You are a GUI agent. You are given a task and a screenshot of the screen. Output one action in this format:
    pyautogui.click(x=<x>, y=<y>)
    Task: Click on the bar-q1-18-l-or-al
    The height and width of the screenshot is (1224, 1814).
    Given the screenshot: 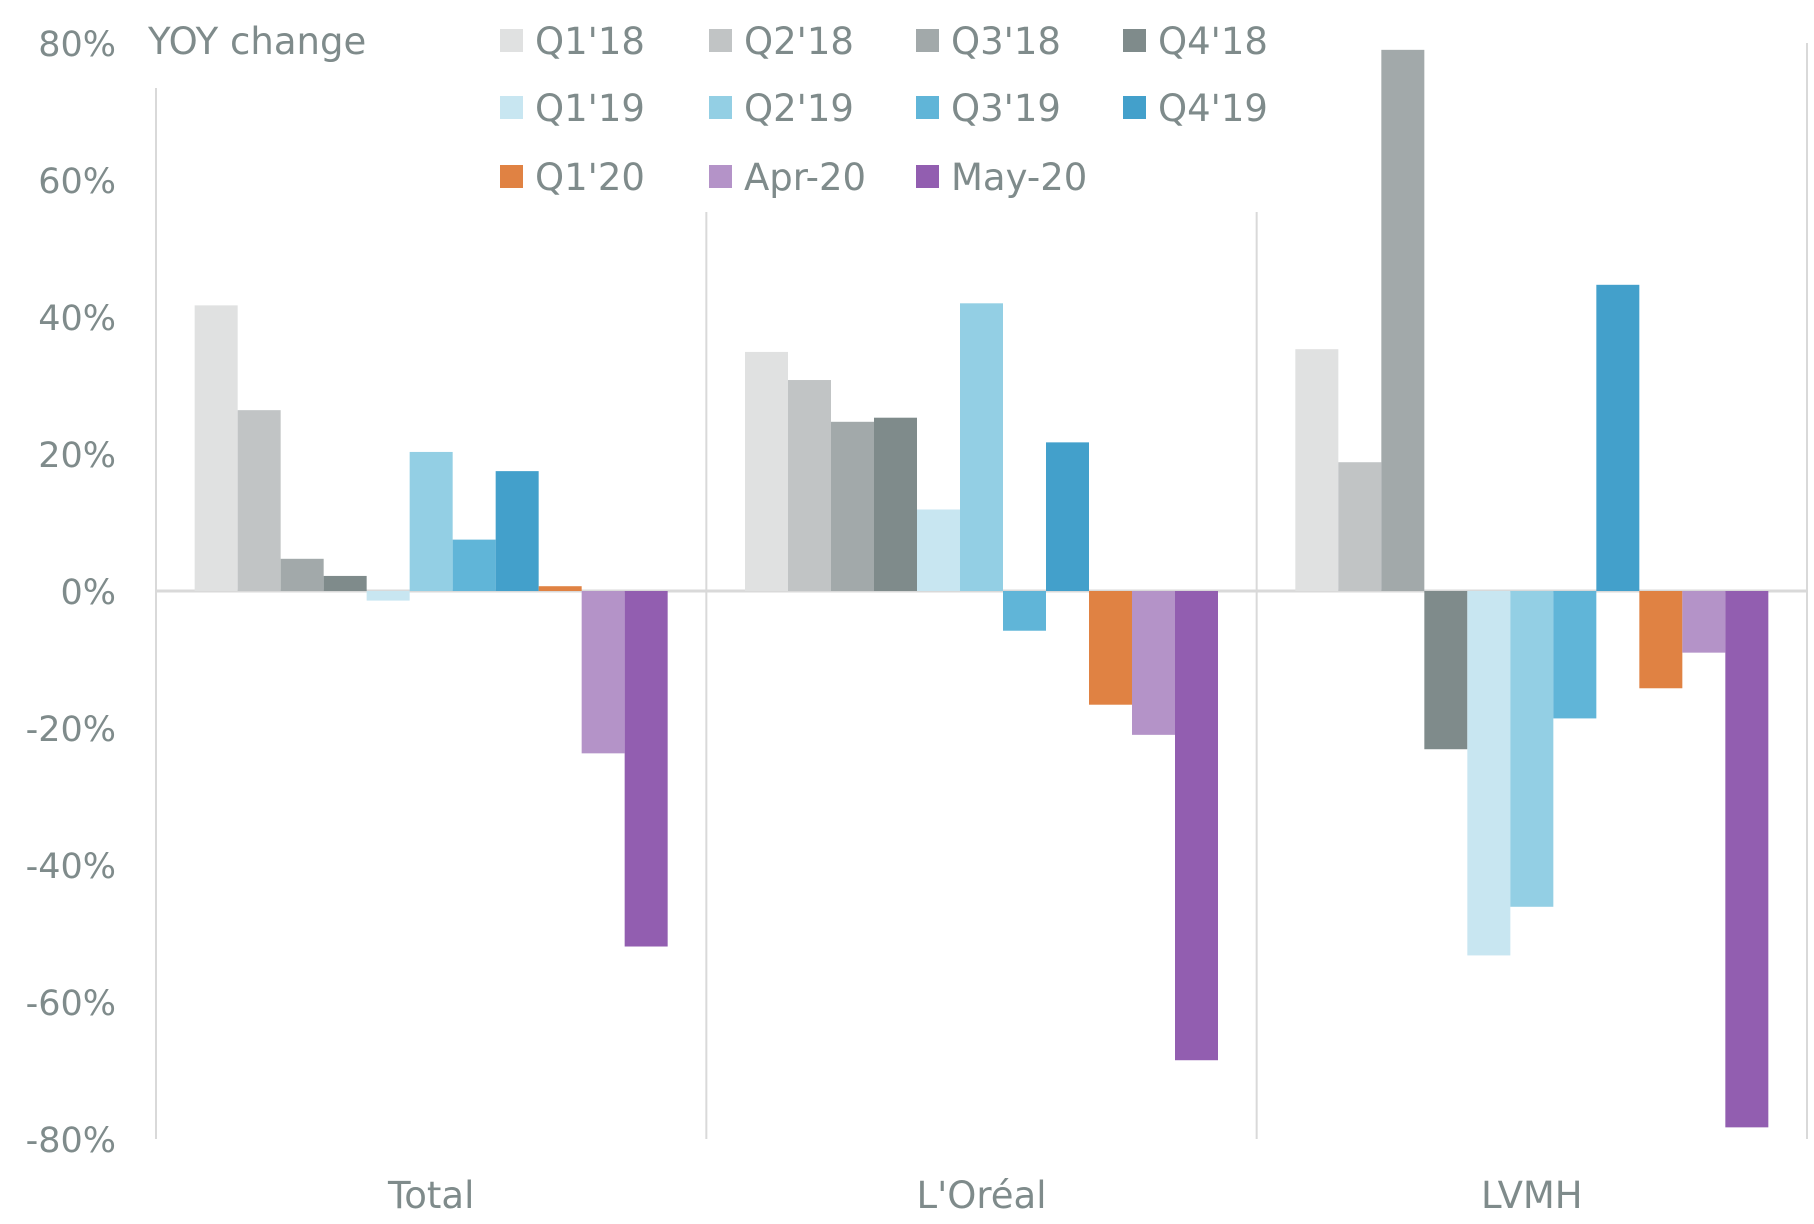 What is the action you would take?
    pyautogui.click(x=766, y=471)
    